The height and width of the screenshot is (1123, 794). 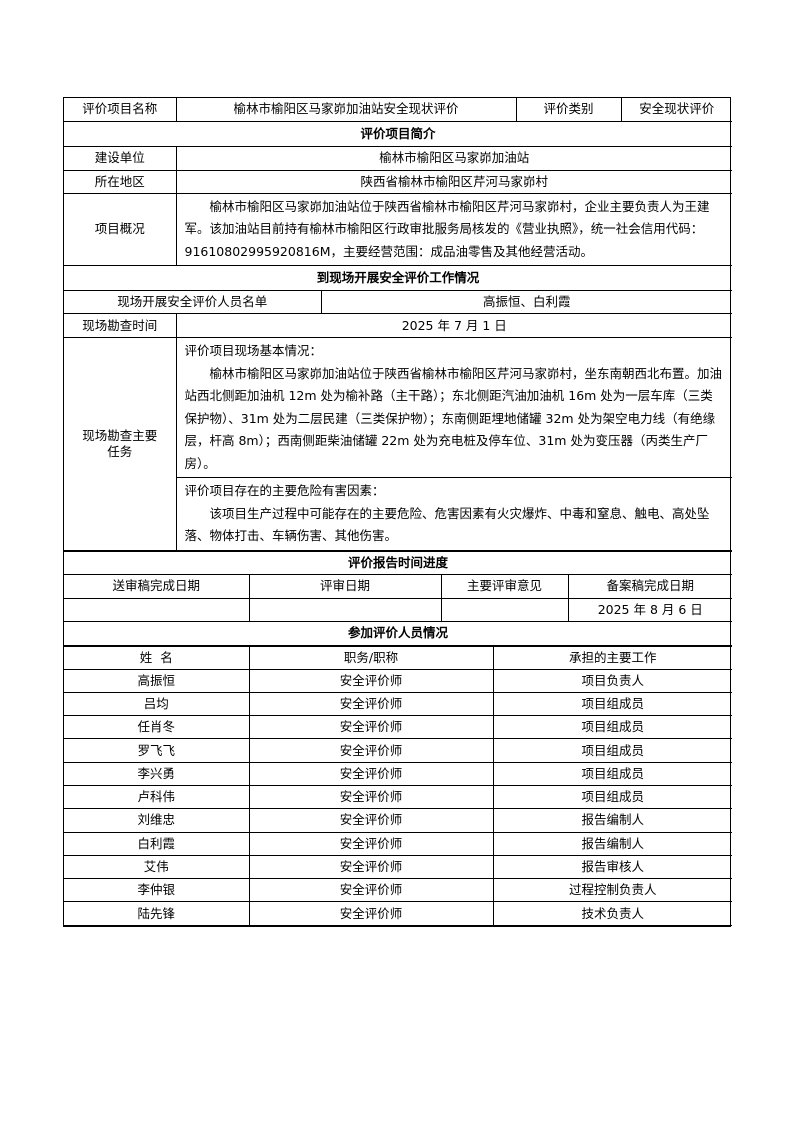 I want to click on personnel-row: 艾伟 安全评价师 报告审核人, so click(x=398, y=867).